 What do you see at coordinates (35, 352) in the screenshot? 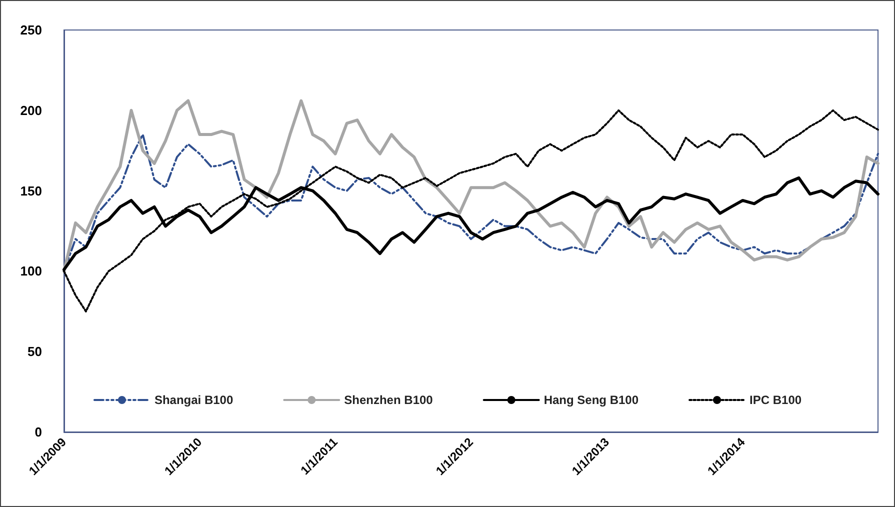
I see `y-tick-label: 50` at bounding box center [35, 352].